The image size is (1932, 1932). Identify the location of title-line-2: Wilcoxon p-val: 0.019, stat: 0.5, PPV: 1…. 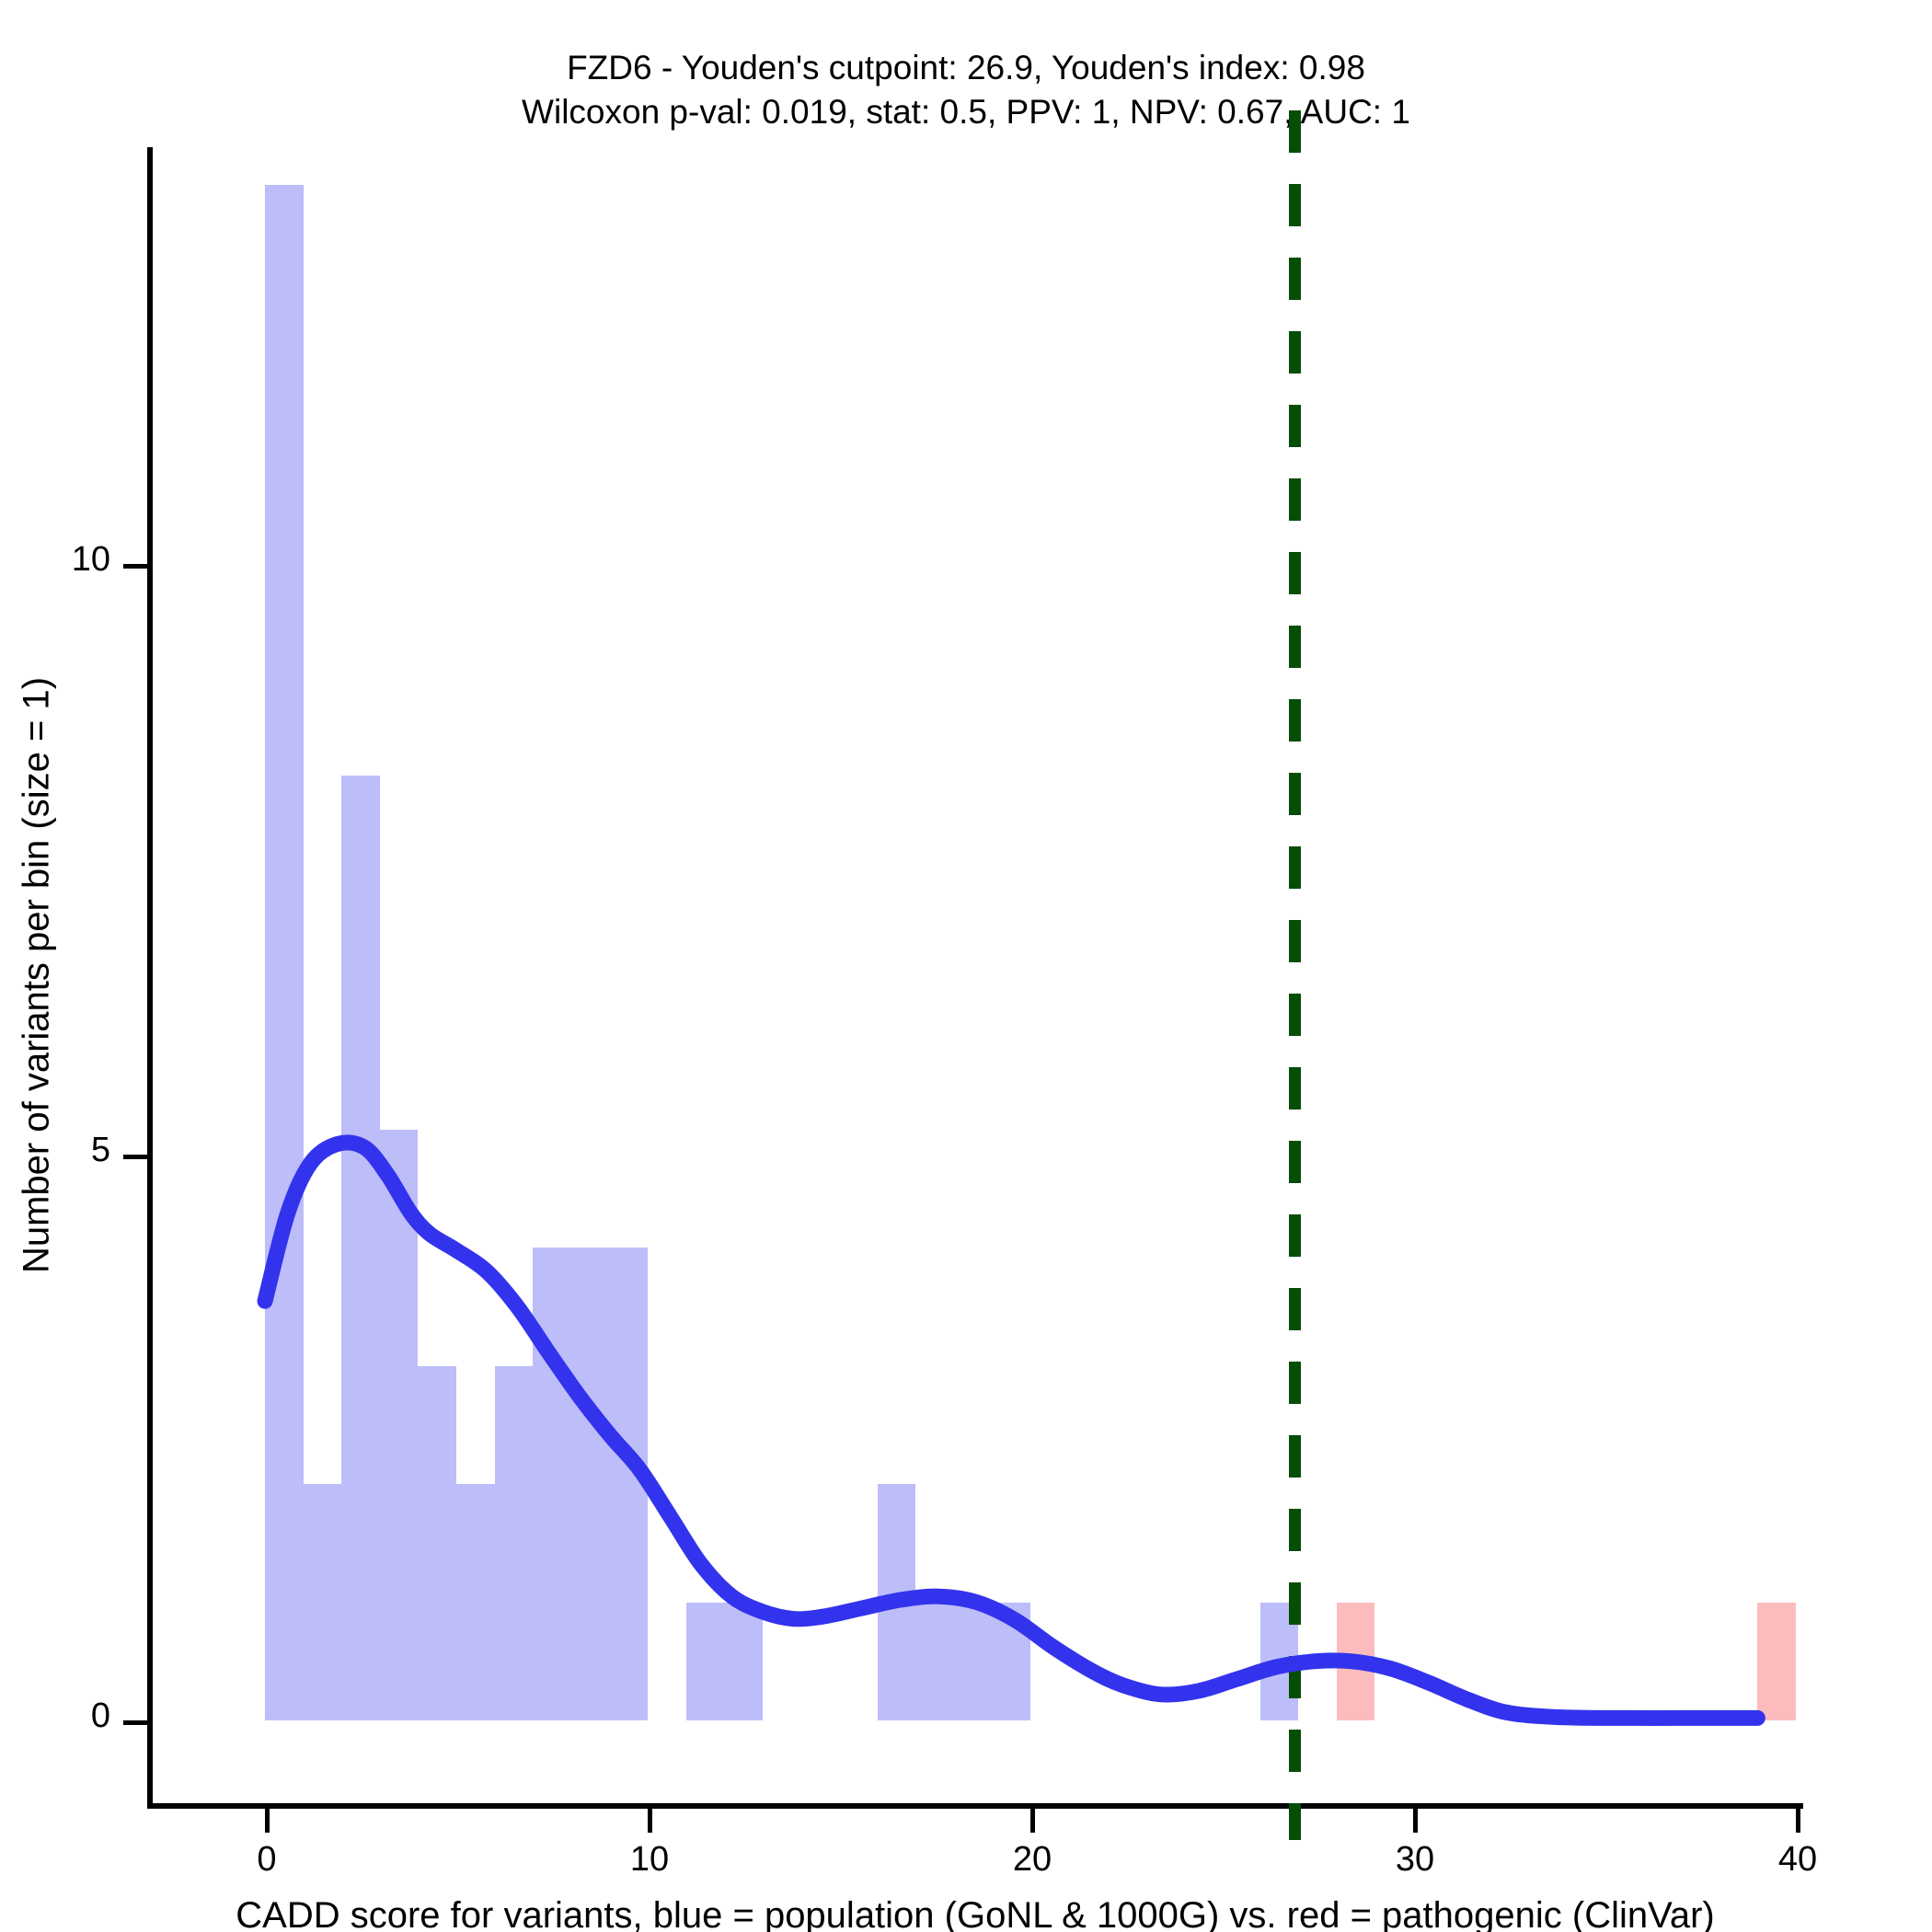
(966, 112).